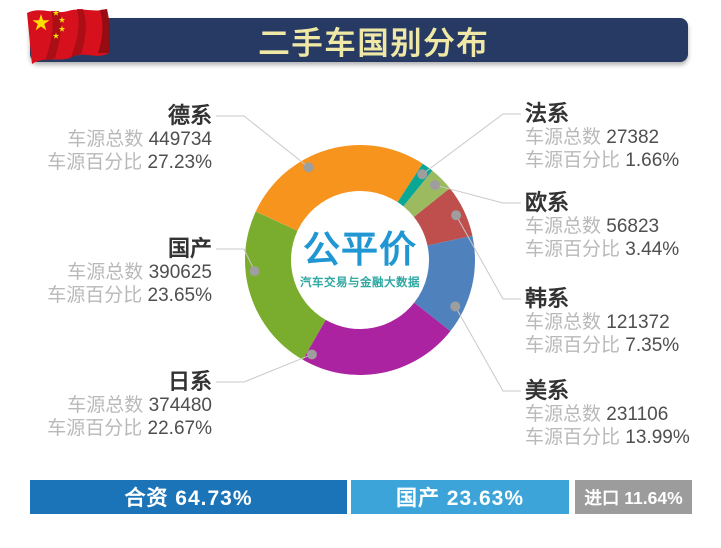 Image resolution: width=721 pixels, height=548 pixels. I want to click on row-value: 390625, so click(177, 272).